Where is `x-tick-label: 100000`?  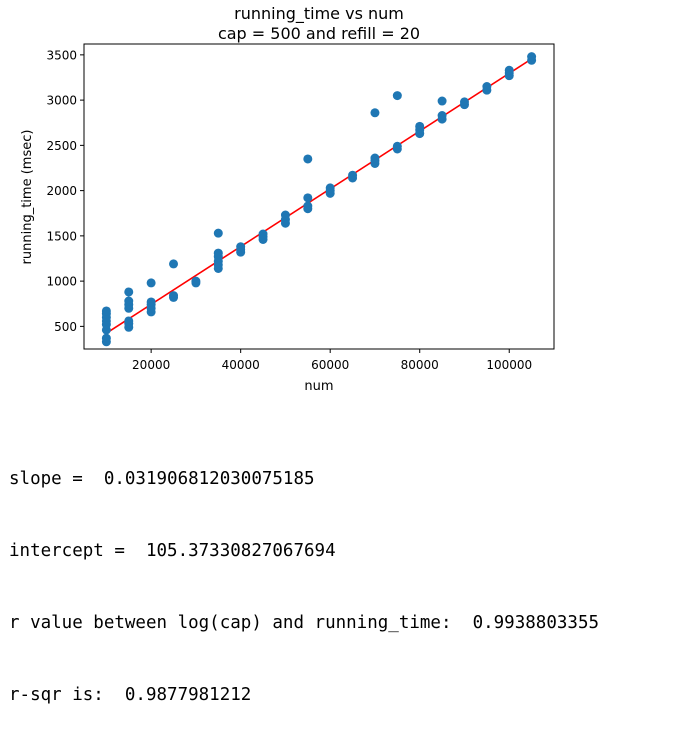 x-tick-label: 100000 is located at coordinates (509, 365).